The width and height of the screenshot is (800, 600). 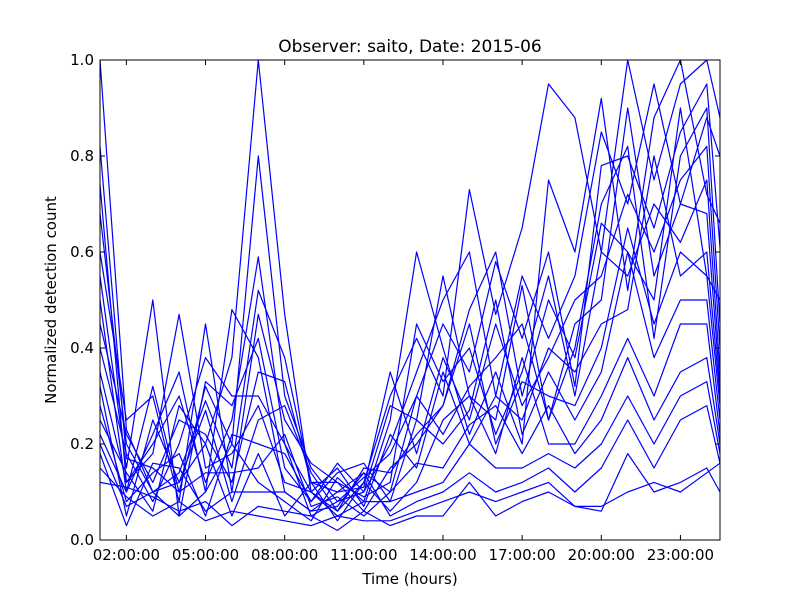 I want to click on y-tick-label: 0.0, so click(x=82, y=540).